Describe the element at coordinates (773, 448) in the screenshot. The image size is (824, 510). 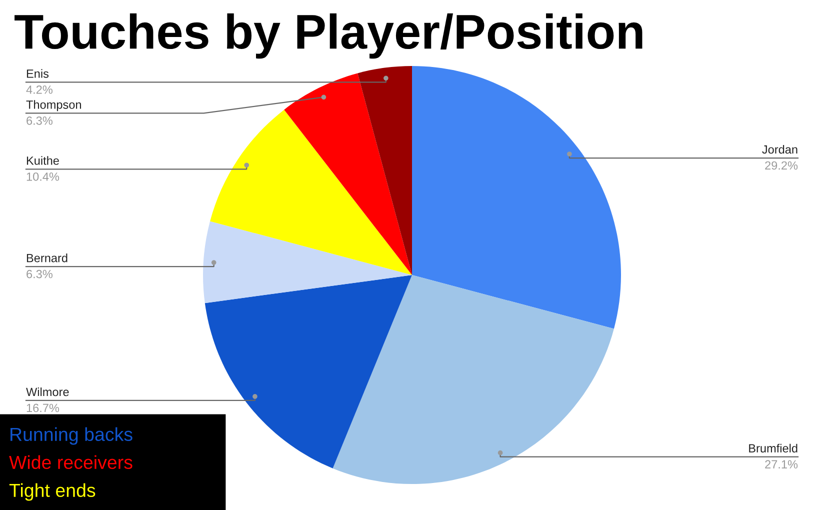
I see `slice-label: Brumfield` at that location.